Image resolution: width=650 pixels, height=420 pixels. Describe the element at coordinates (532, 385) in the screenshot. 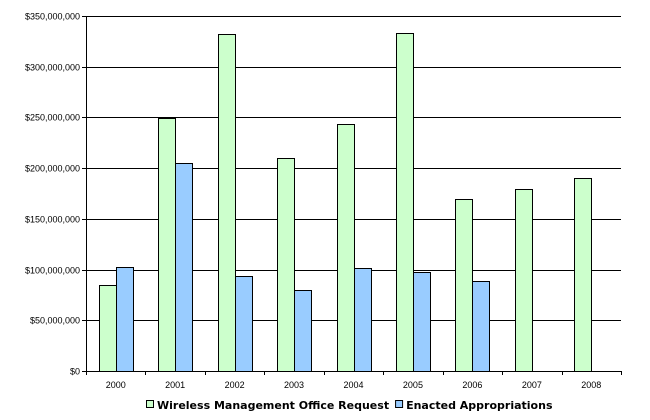

I see `x-tick-label: 2007` at that location.